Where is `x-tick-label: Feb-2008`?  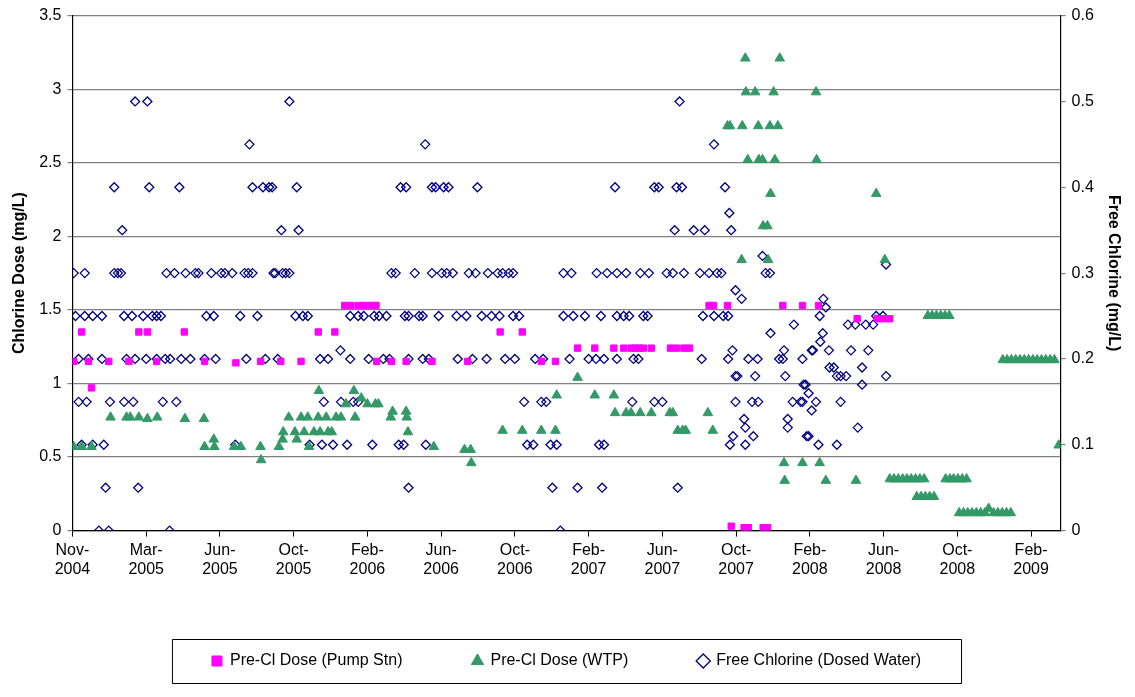 x-tick-label: Feb-2008 is located at coordinates (810, 558).